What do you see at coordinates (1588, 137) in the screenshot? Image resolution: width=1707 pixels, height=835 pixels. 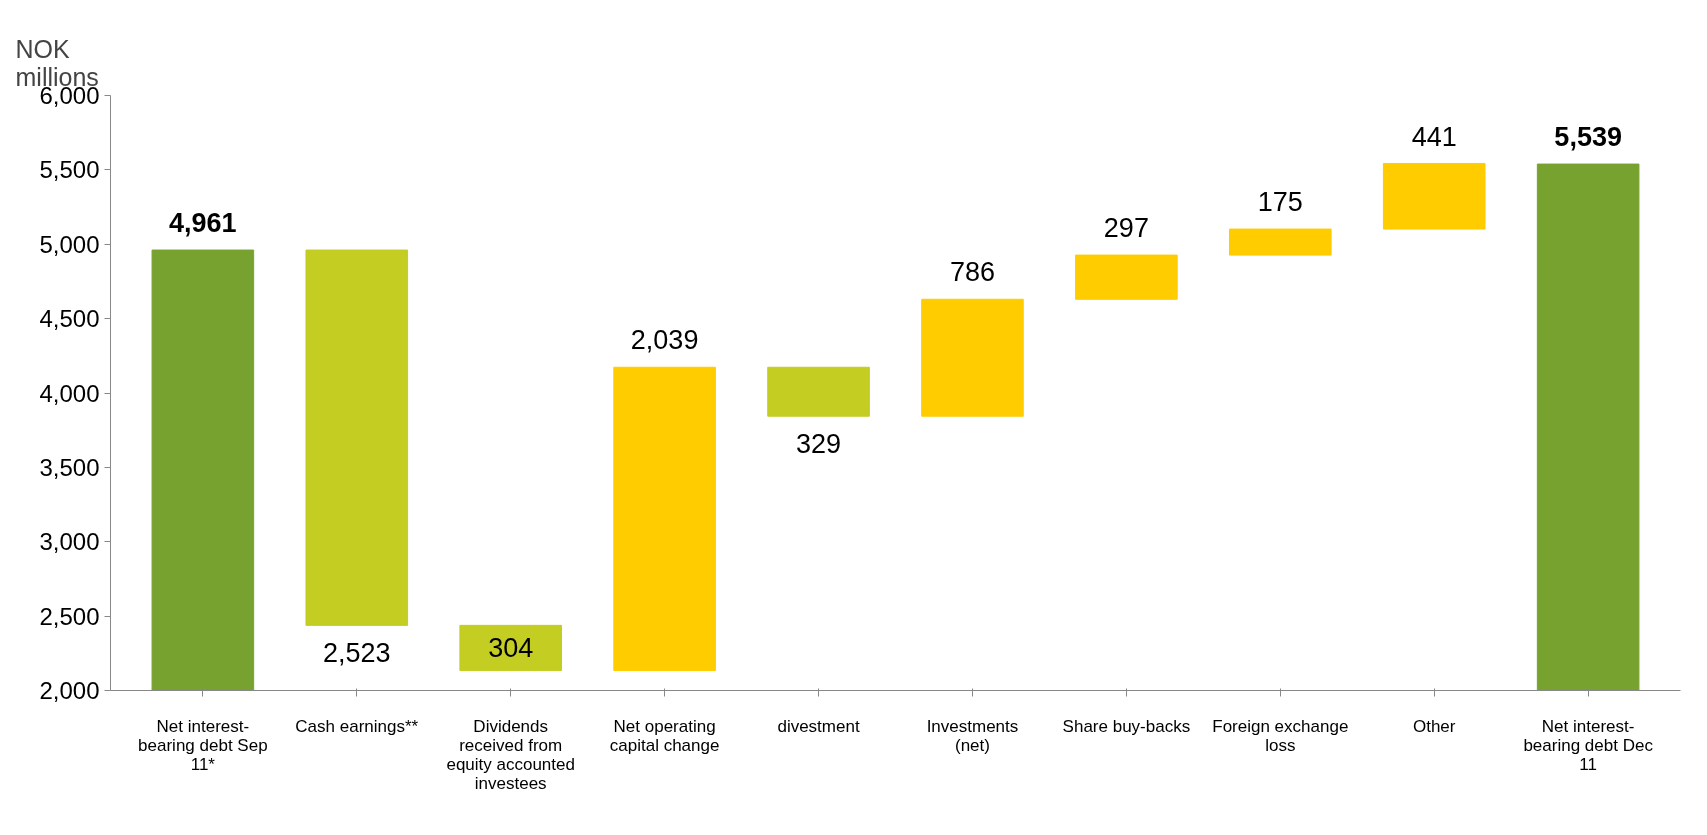 I see `data-label: 5,539` at bounding box center [1588, 137].